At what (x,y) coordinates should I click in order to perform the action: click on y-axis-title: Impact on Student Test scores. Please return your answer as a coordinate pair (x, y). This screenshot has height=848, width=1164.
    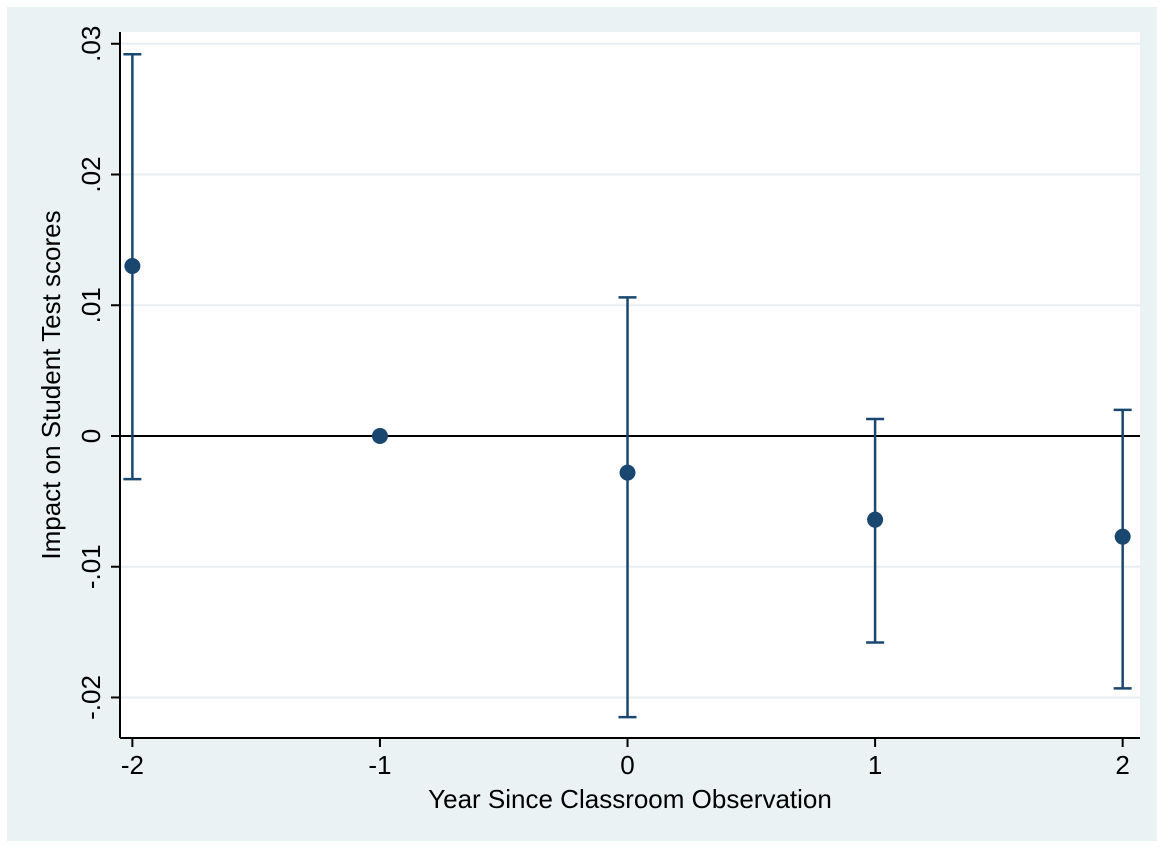
    Looking at the image, I should click on (51, 384).